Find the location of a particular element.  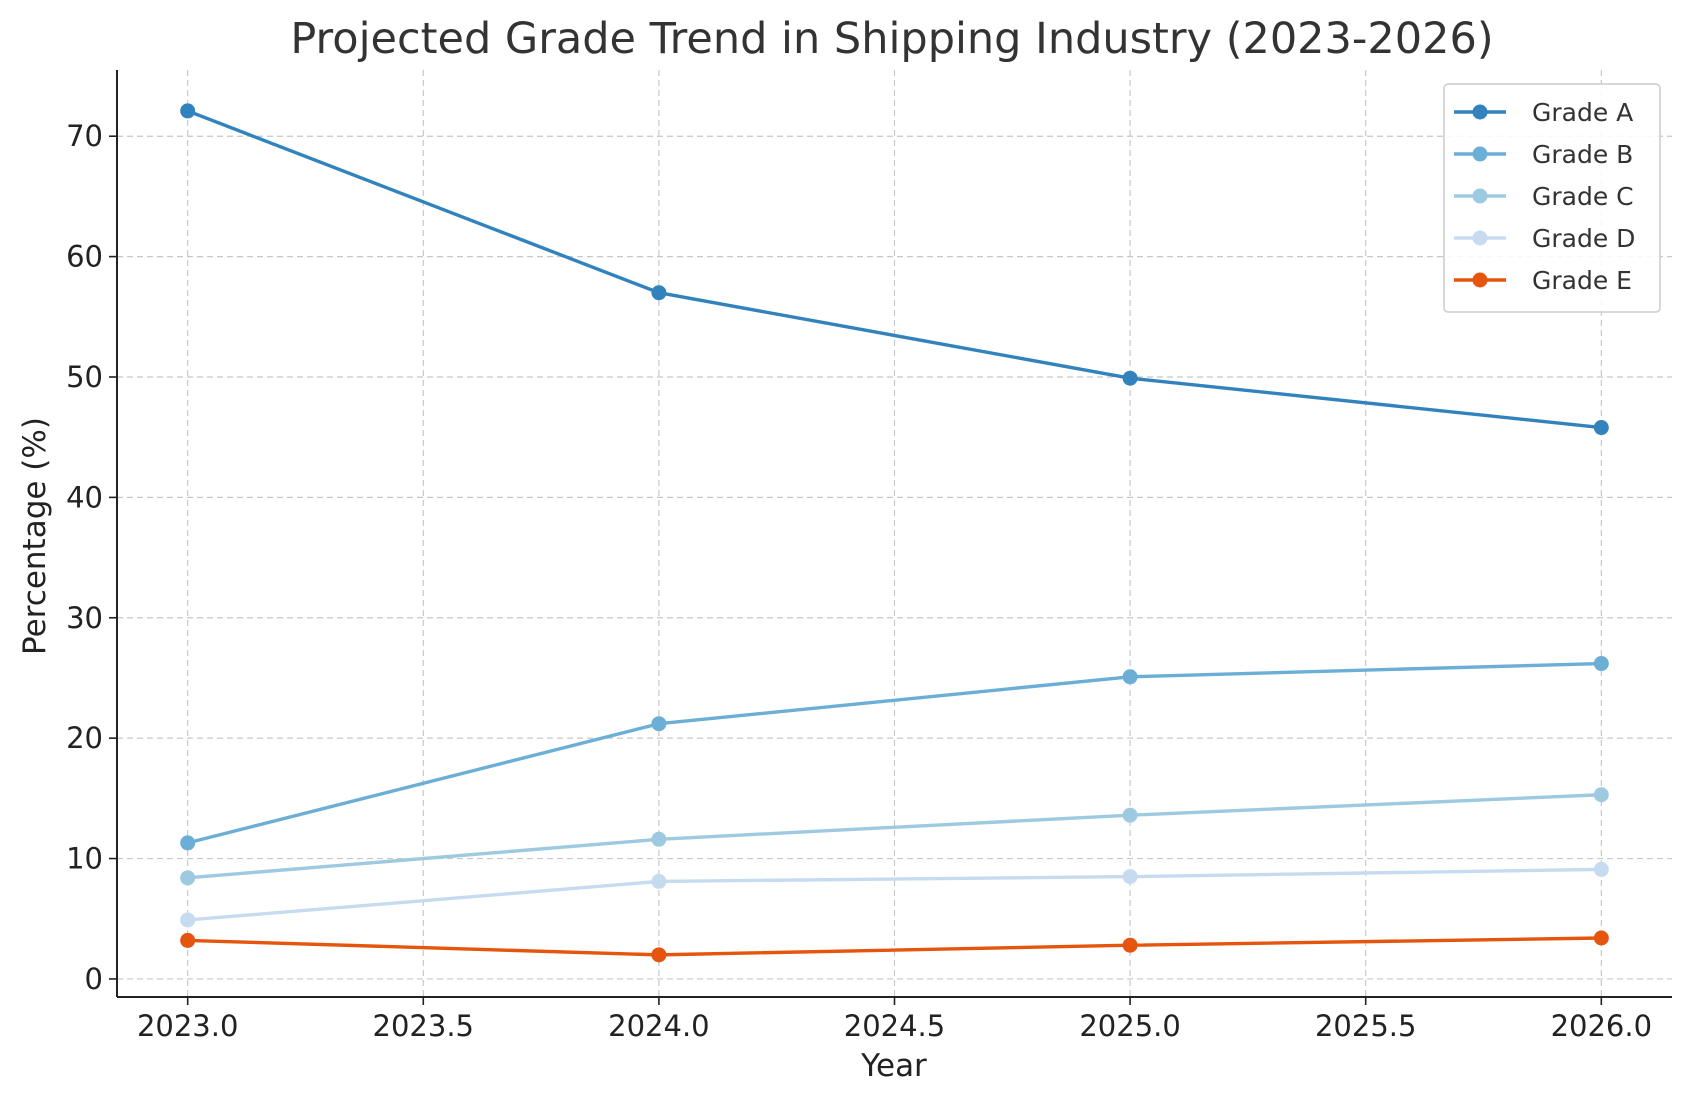

legend: Grade A Grade B Grade C Grade D Grade E is located at coordinates (1552, 198).